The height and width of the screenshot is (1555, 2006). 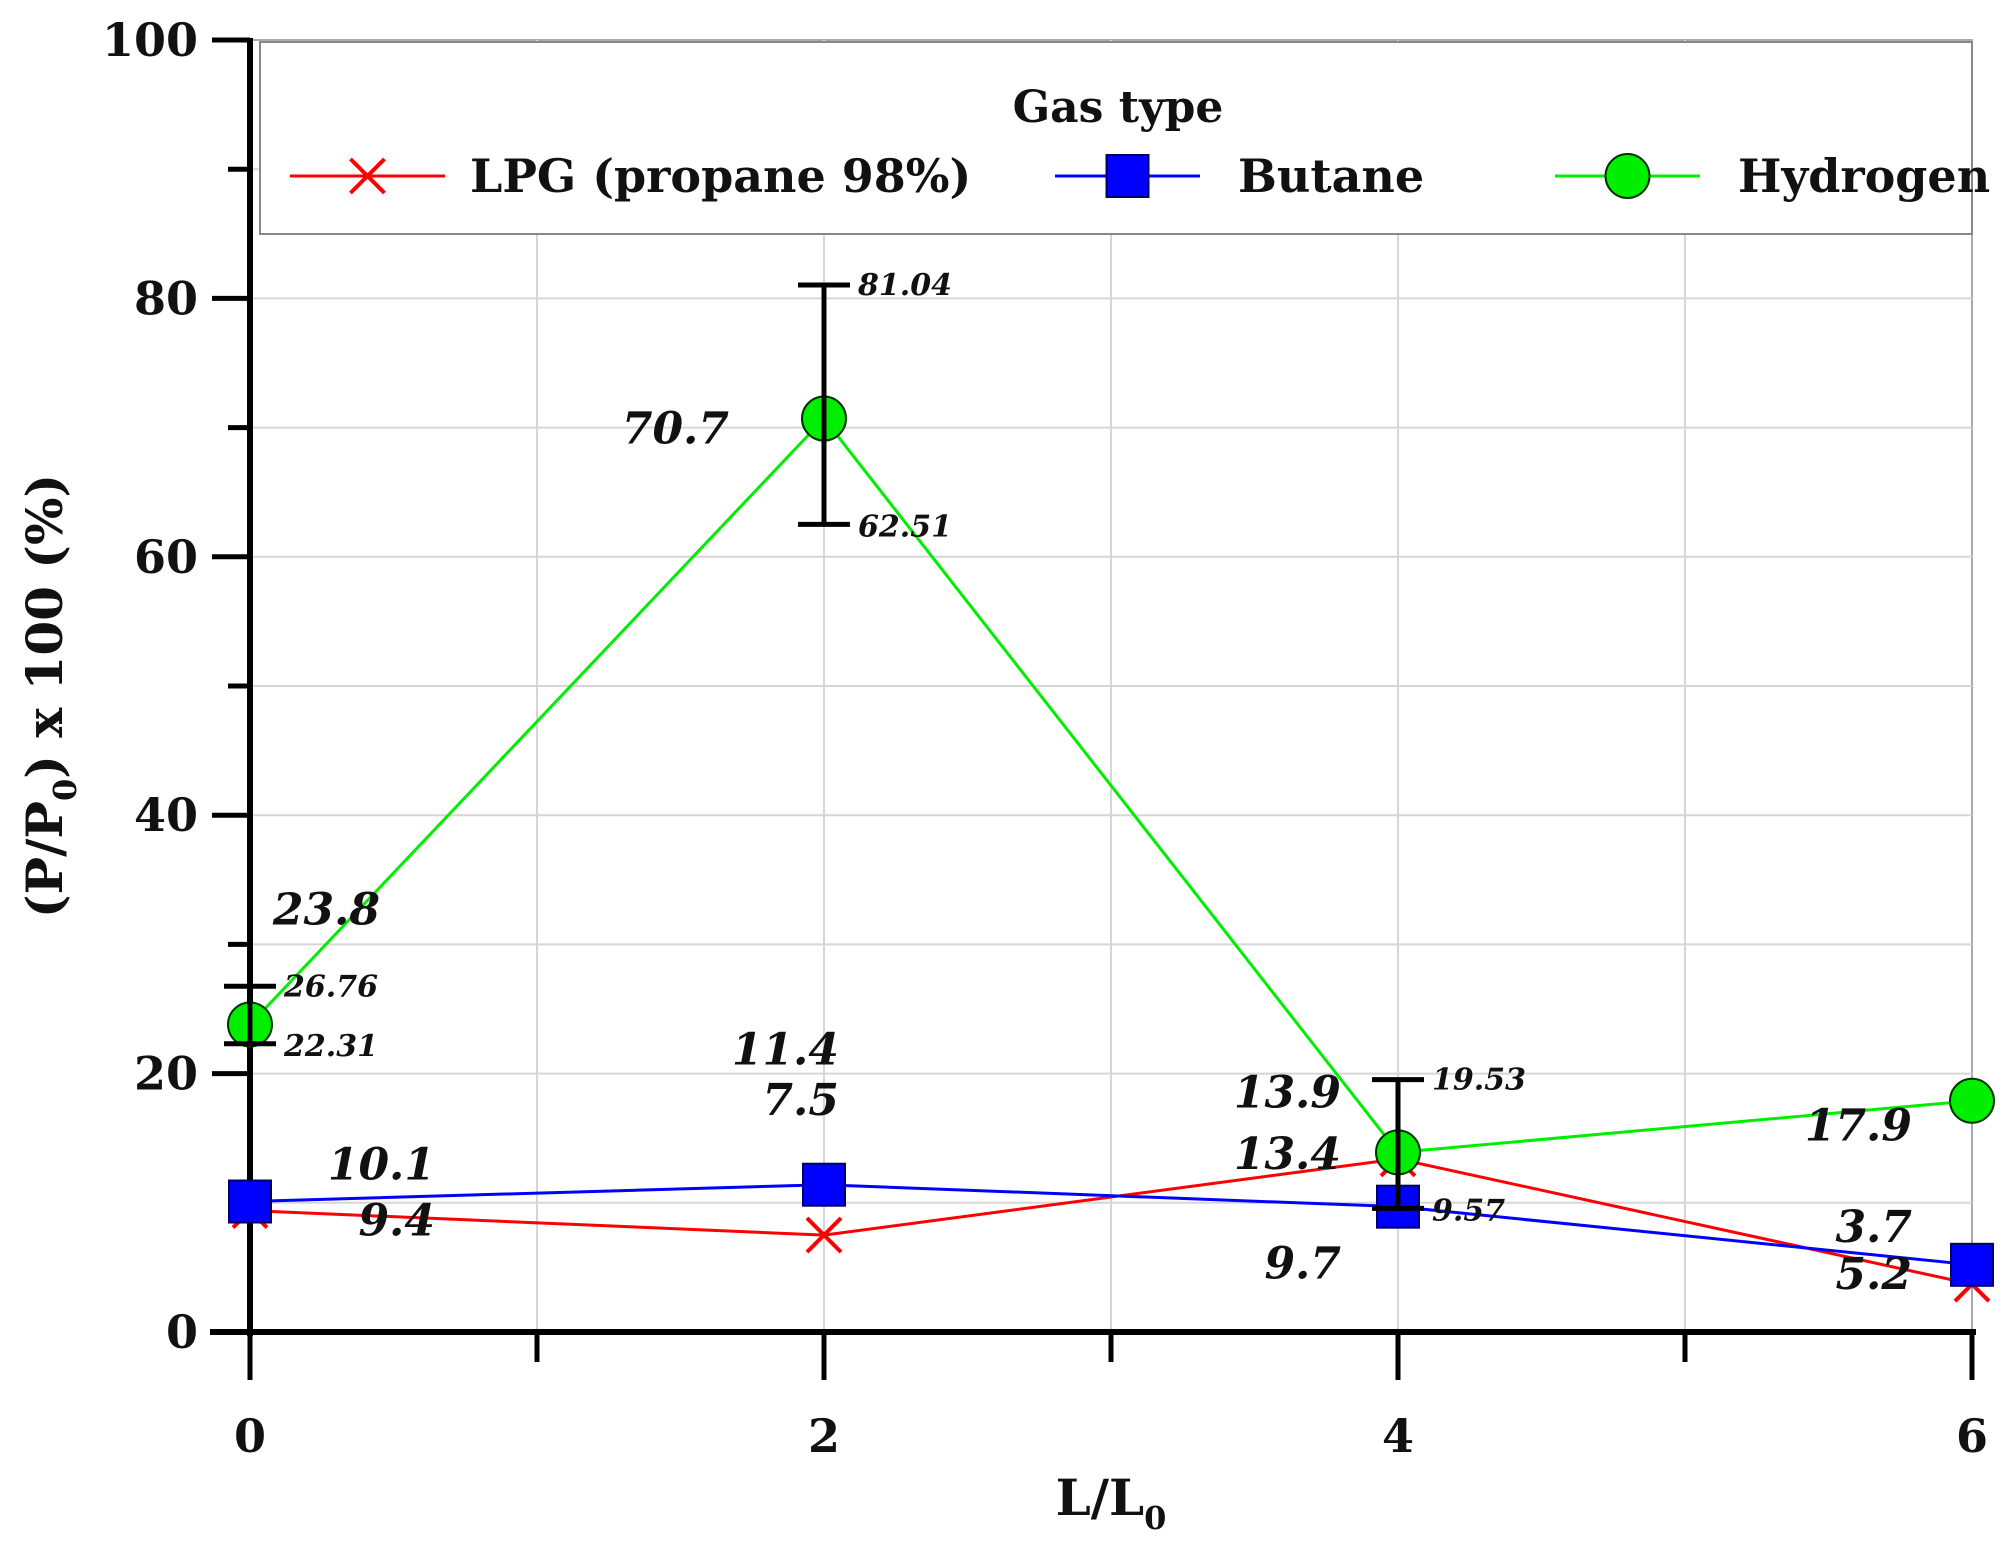 What do you see at coordinates (1155, 1518) in the screenshot?
I see `x-axis-title-subscript: 0` at bounding box center [1155, 1518].